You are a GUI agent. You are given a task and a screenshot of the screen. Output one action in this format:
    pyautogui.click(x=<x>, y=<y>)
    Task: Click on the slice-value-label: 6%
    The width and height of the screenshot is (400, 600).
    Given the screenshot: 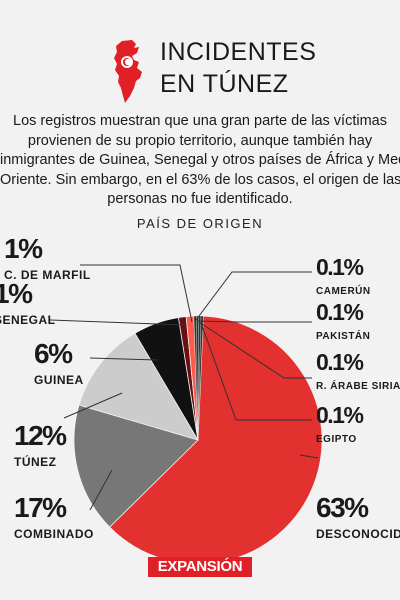 What is the action you would take?
    pyautogui.click(x=53, y=353)
    